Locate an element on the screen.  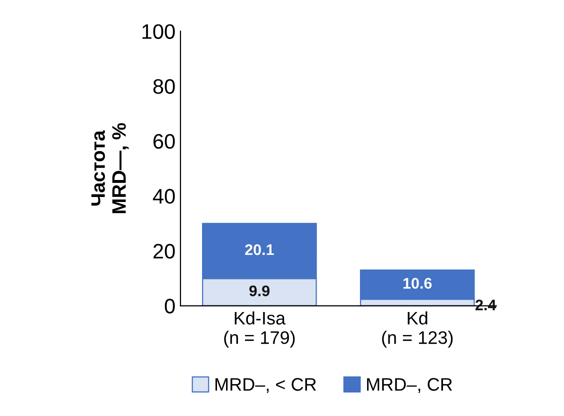
data-label: 9.9 is located at coordinates (259, 290).